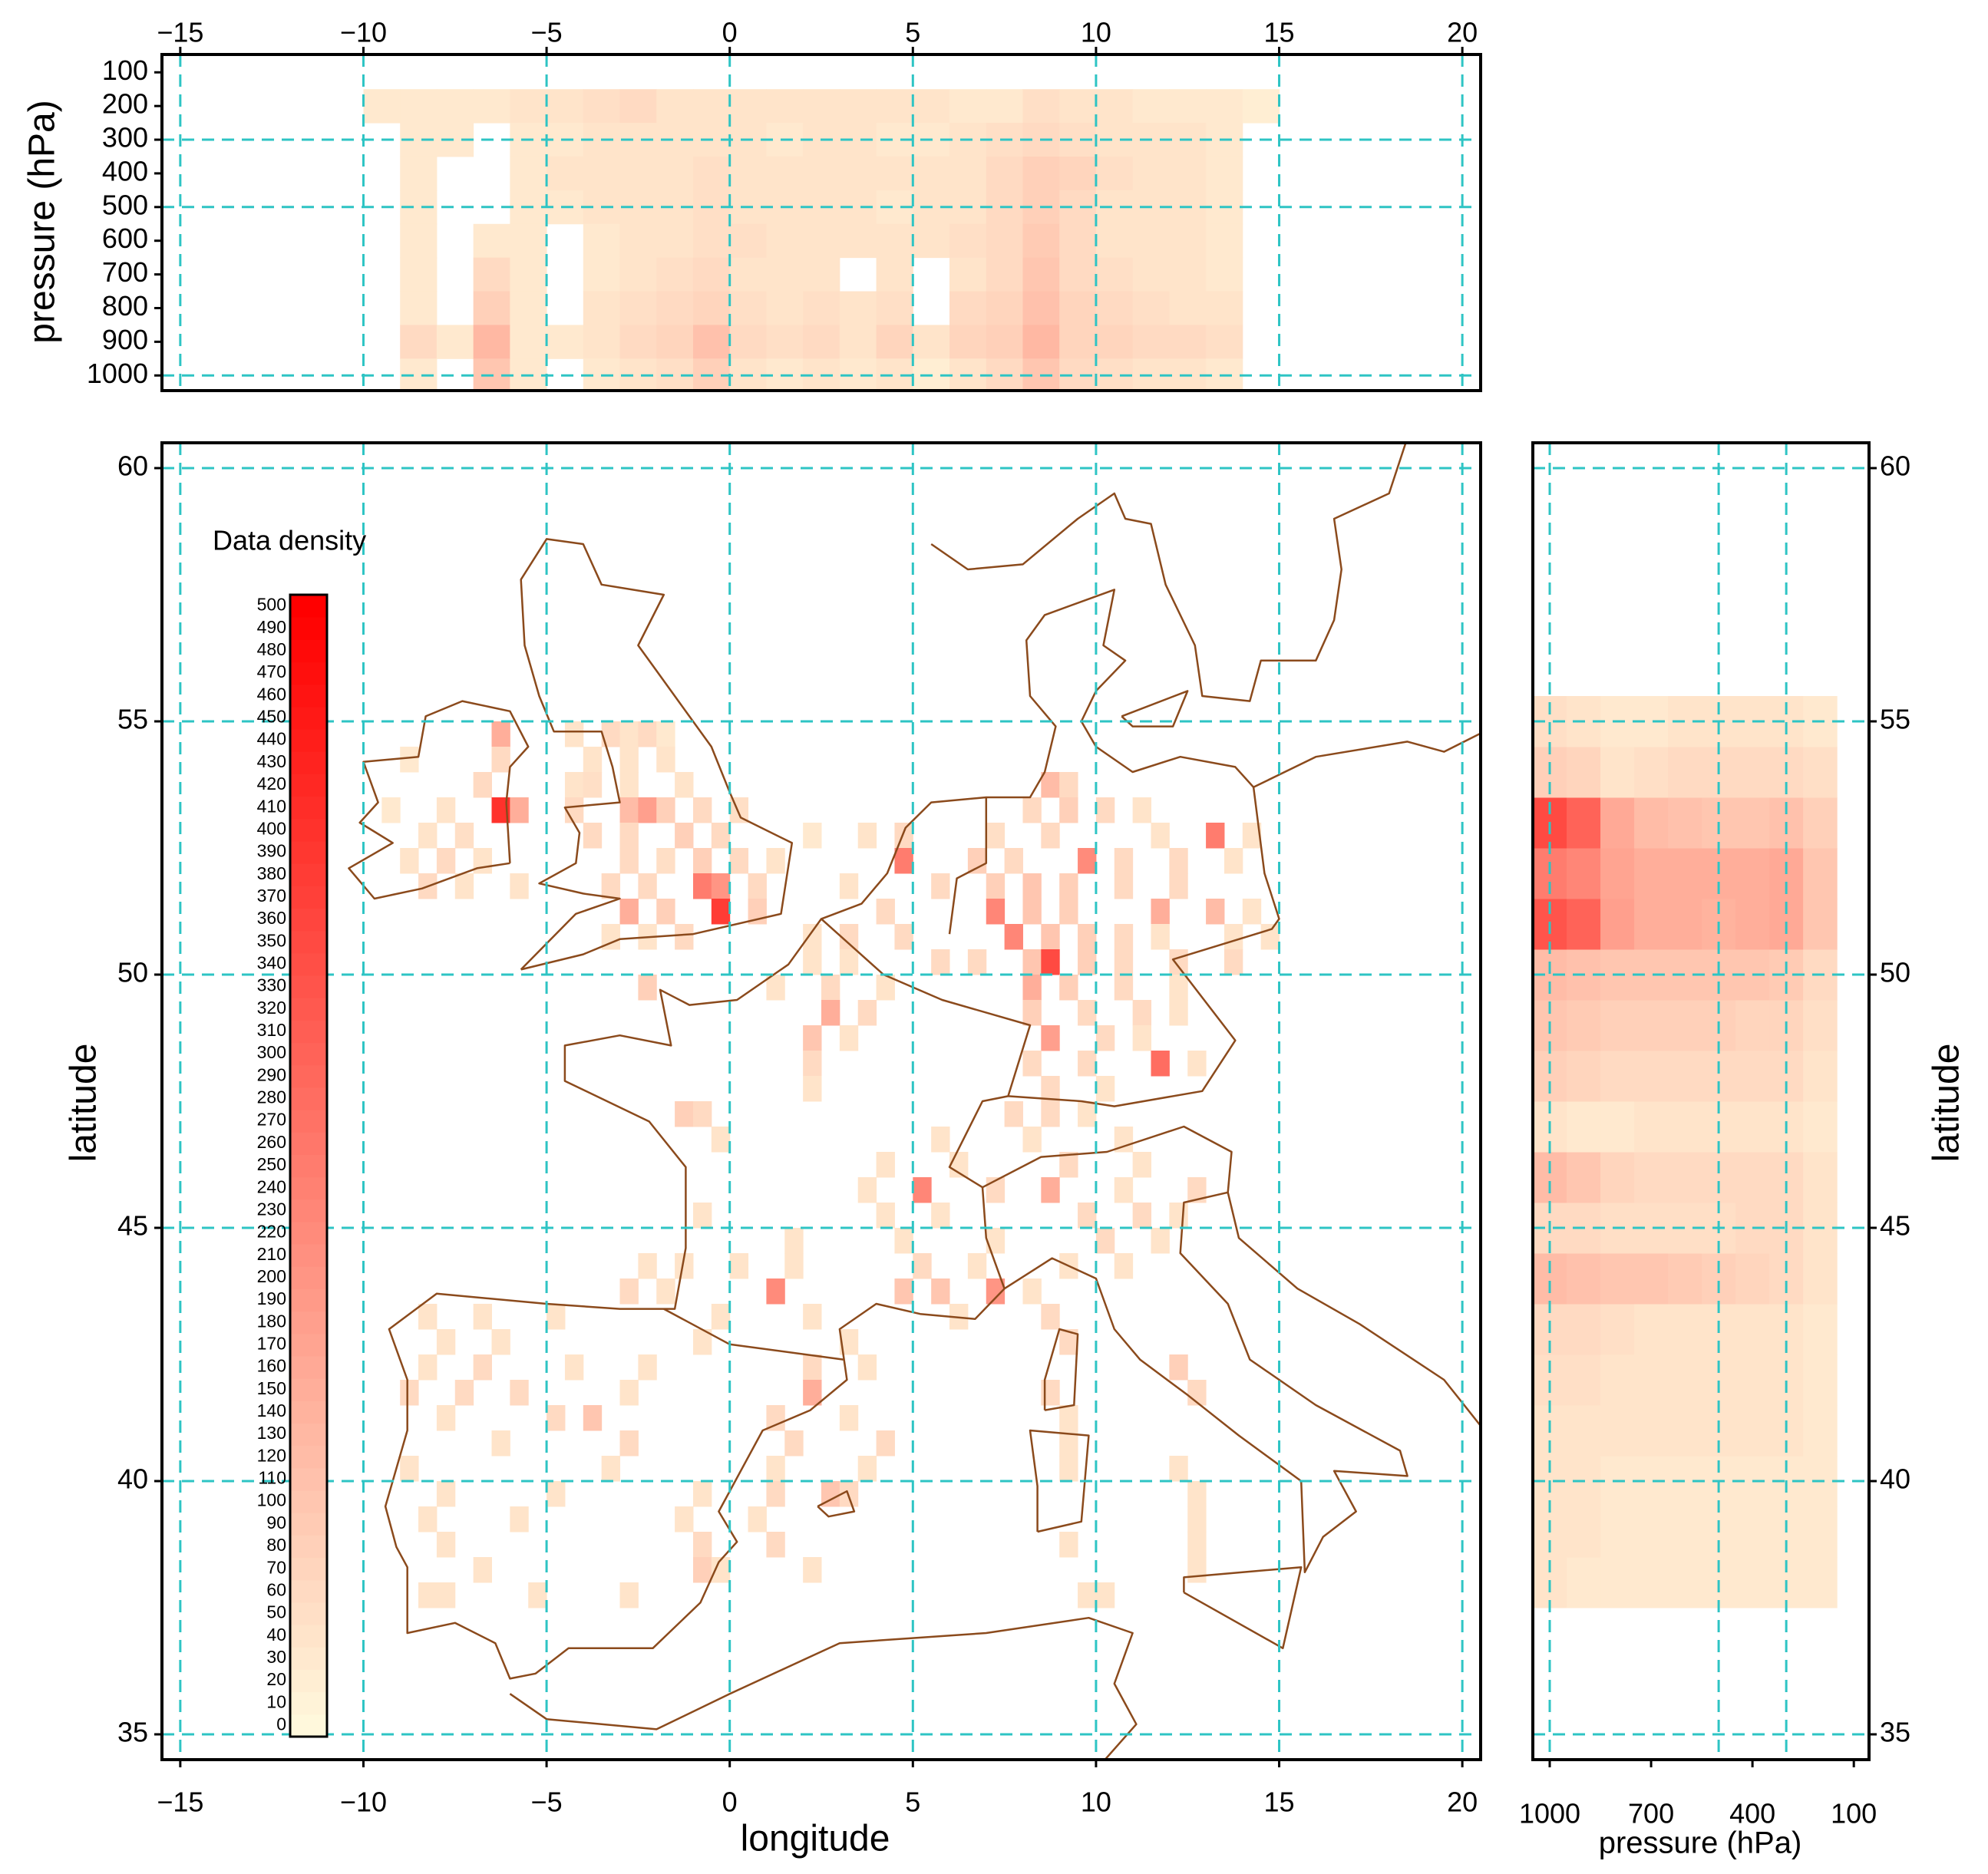 The image size is (1988, 1874). What do you see at coordinates (84, 1103) in the screenshot?
I see `y-axis-title: latitude` at bounding box center [84, 1103].